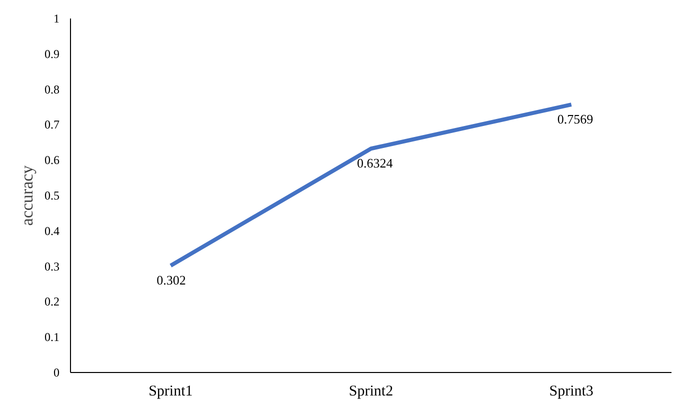 This screenshot has height=408, width=683. I want to click on data-label: 0.6324, so click(375, 163).